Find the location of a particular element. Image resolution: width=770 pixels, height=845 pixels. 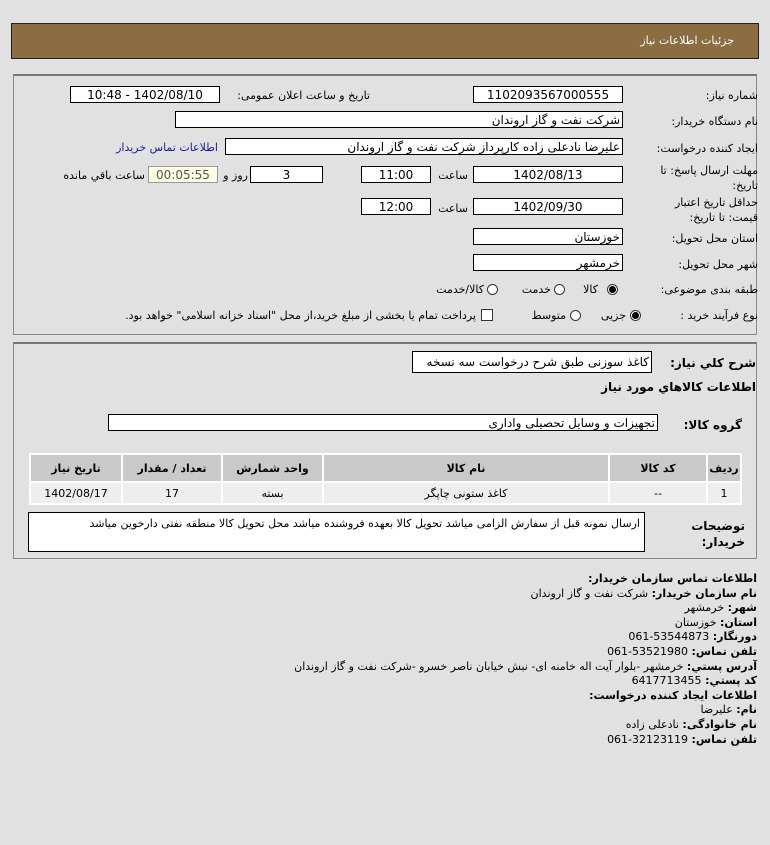

col-header-name: نام کالا is located at coordinates (466, 468).